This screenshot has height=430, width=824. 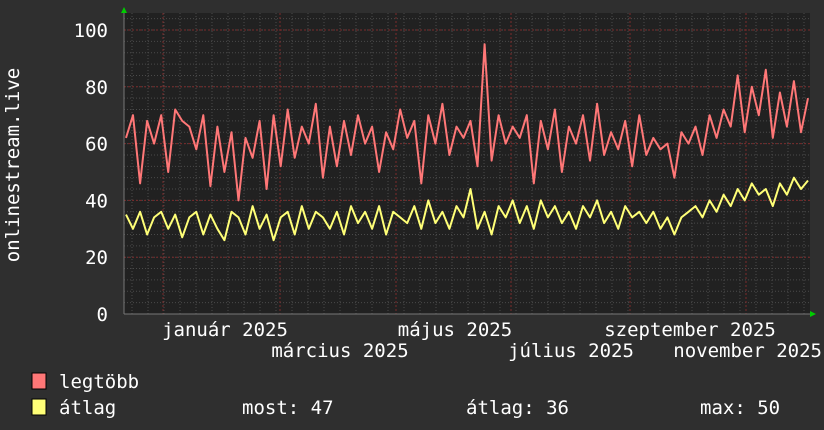 I want to click on y-axis-label: onlinestream.live, so click(x=13, y=165).